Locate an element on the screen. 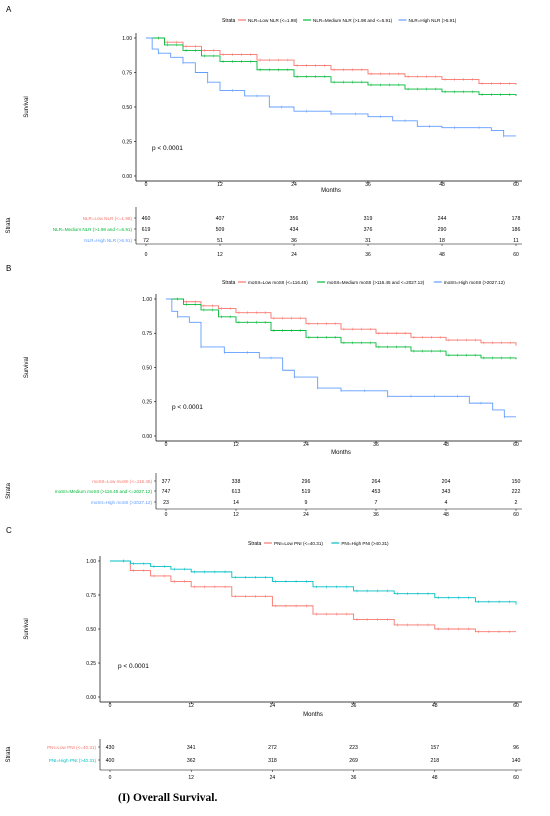 Image resolution: width=550 pixels, height=816 pixels. risk-value: 178 is located at coordinates (516, 219).